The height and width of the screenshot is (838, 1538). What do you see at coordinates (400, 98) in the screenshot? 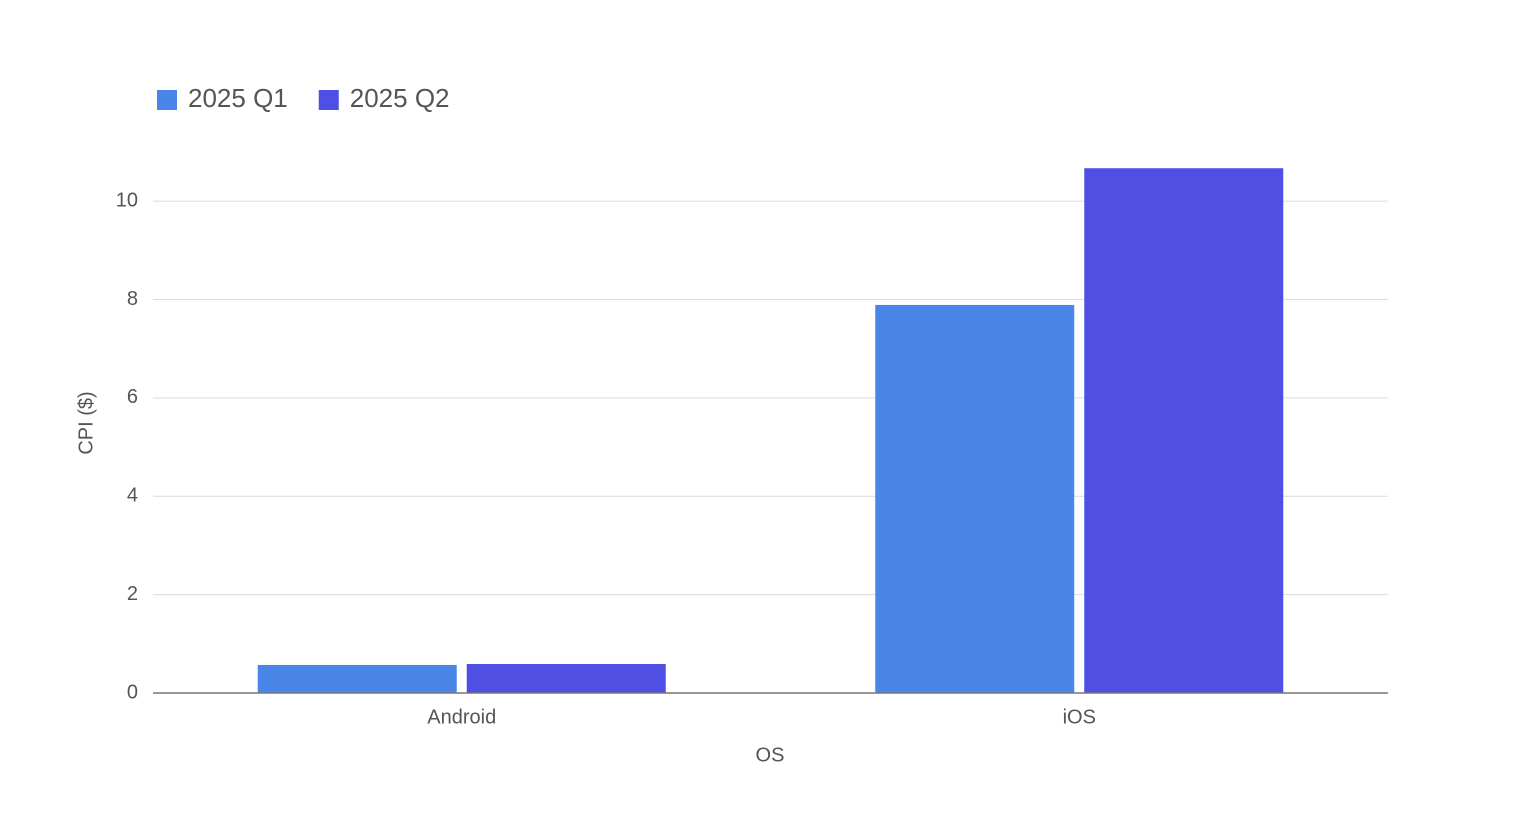
I see `legend-label: 2025 Q2` at bounding box center [400, 98].